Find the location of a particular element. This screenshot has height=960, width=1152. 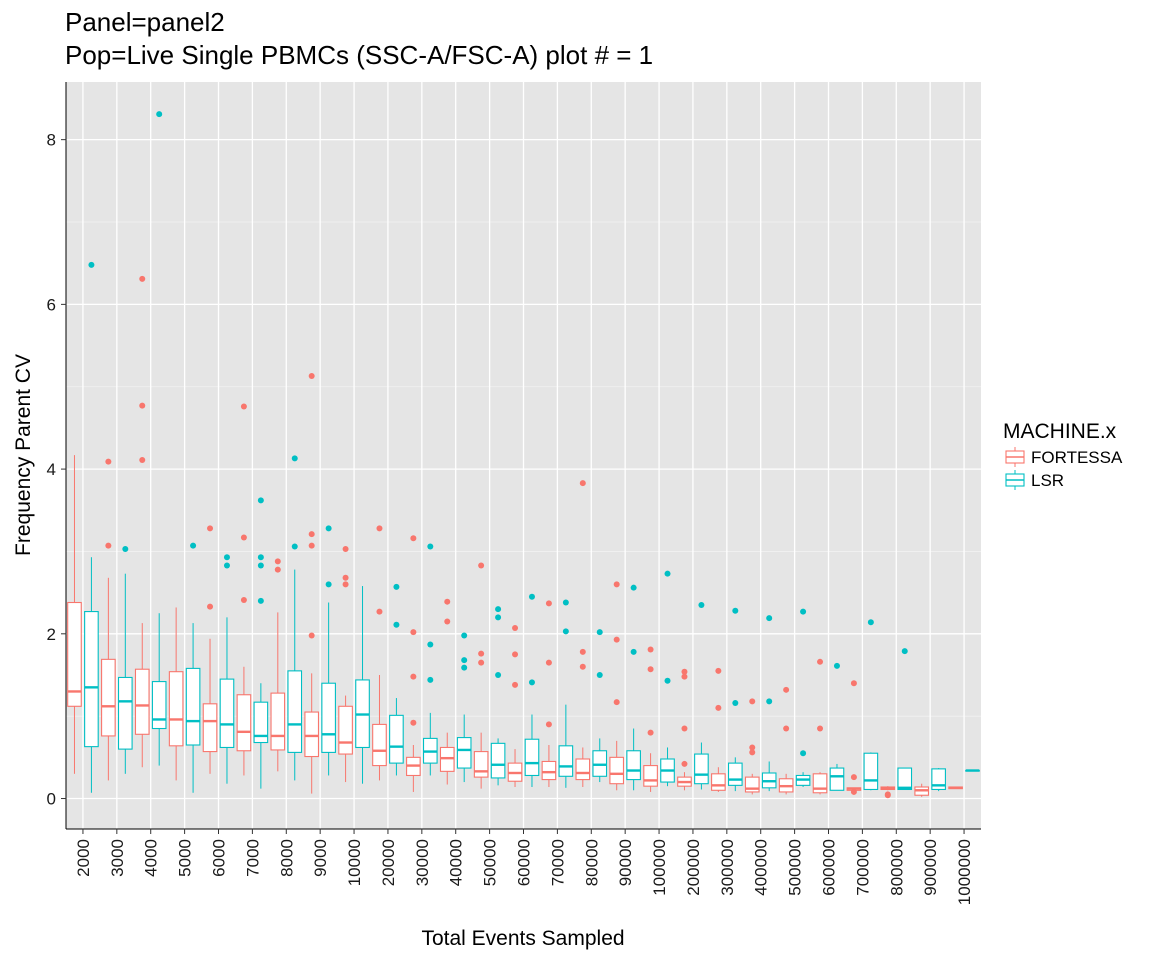

x-tick-label: 900000 is located at coordinates (930, 867).